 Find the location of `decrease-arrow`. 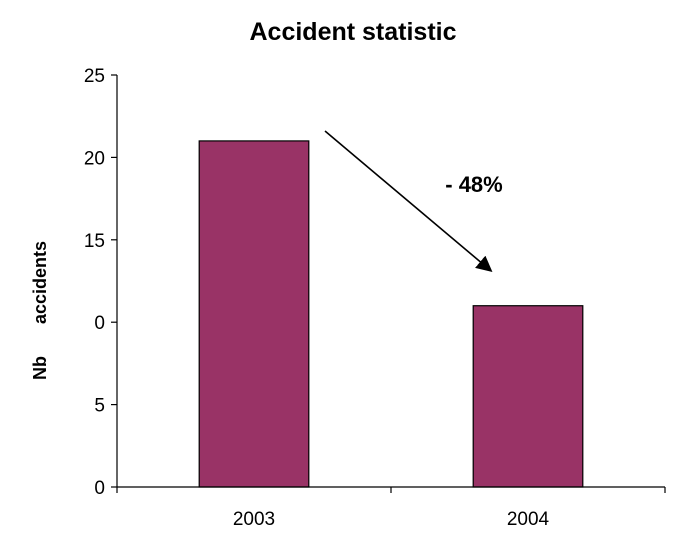

decrease-arrow is located at coordinates (408, 201).